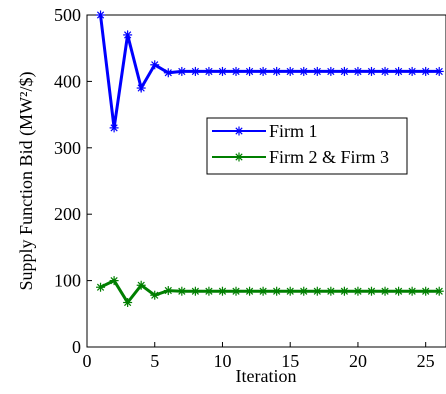  What do you see at coordinates (67, 148) in the screenshot?
I see `y-tick-label: 300` at bounding box center [67, 148].